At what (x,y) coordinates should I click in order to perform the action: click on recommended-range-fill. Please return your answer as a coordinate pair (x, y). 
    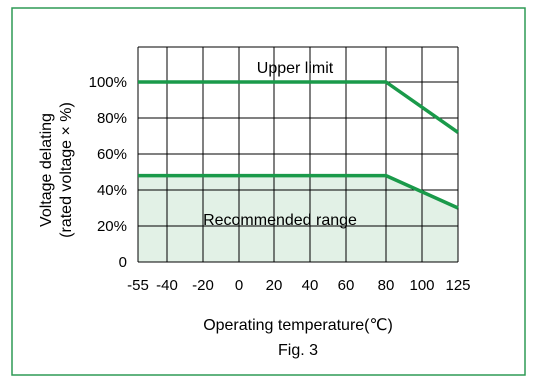
    Looking at the image, I should click on (298, 218).